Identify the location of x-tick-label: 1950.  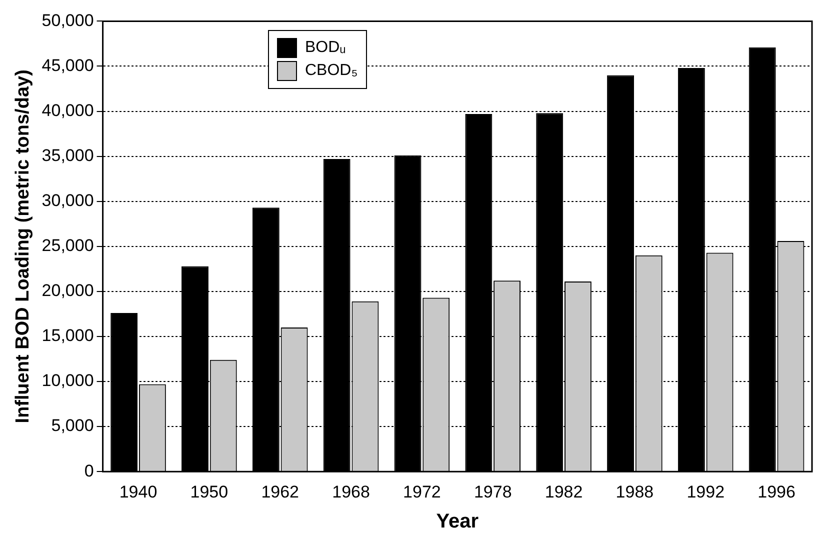
(209, 492).